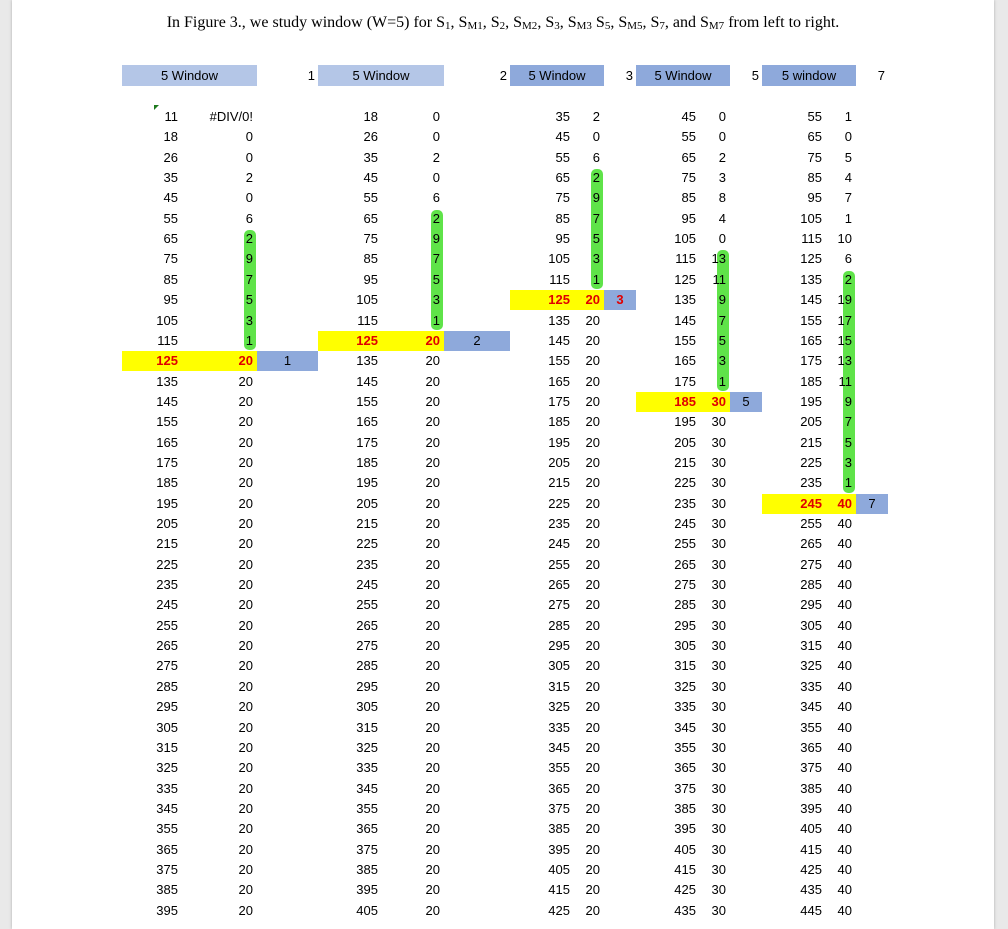 The width and height of the screenshot is (1008, 929). I want to click on series-cell: 35, so click(170, 178).